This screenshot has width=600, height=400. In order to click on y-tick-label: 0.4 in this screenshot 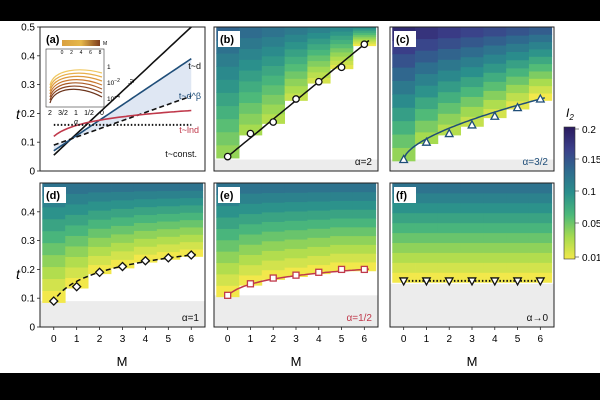, I will do `click(28, 212)`.